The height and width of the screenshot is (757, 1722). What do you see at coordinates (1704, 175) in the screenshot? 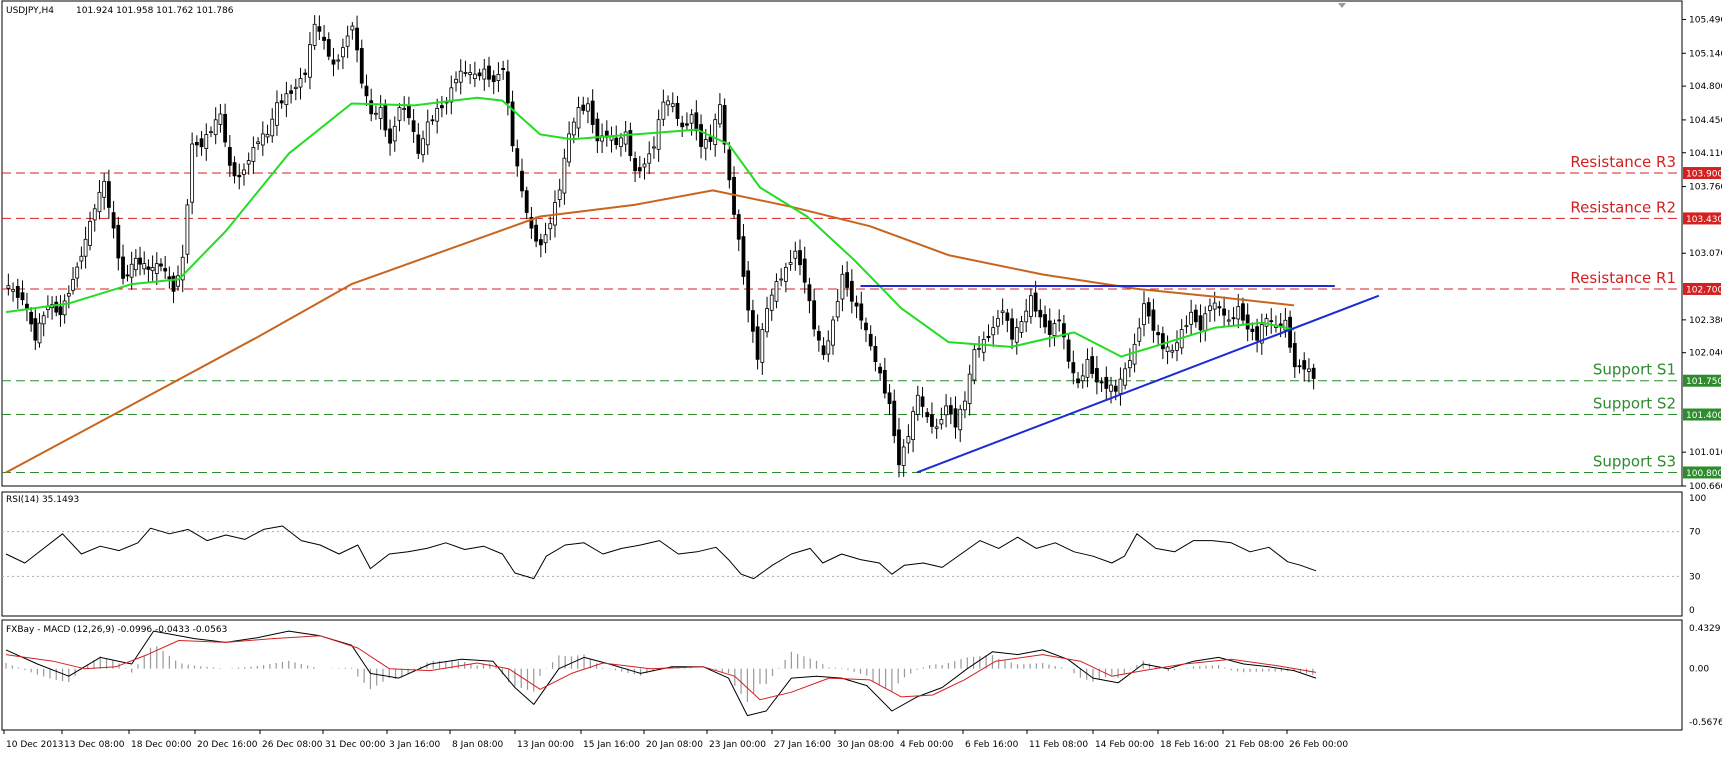
I see `price-badge-label: 103.900` at bounding box center [1704, 175].